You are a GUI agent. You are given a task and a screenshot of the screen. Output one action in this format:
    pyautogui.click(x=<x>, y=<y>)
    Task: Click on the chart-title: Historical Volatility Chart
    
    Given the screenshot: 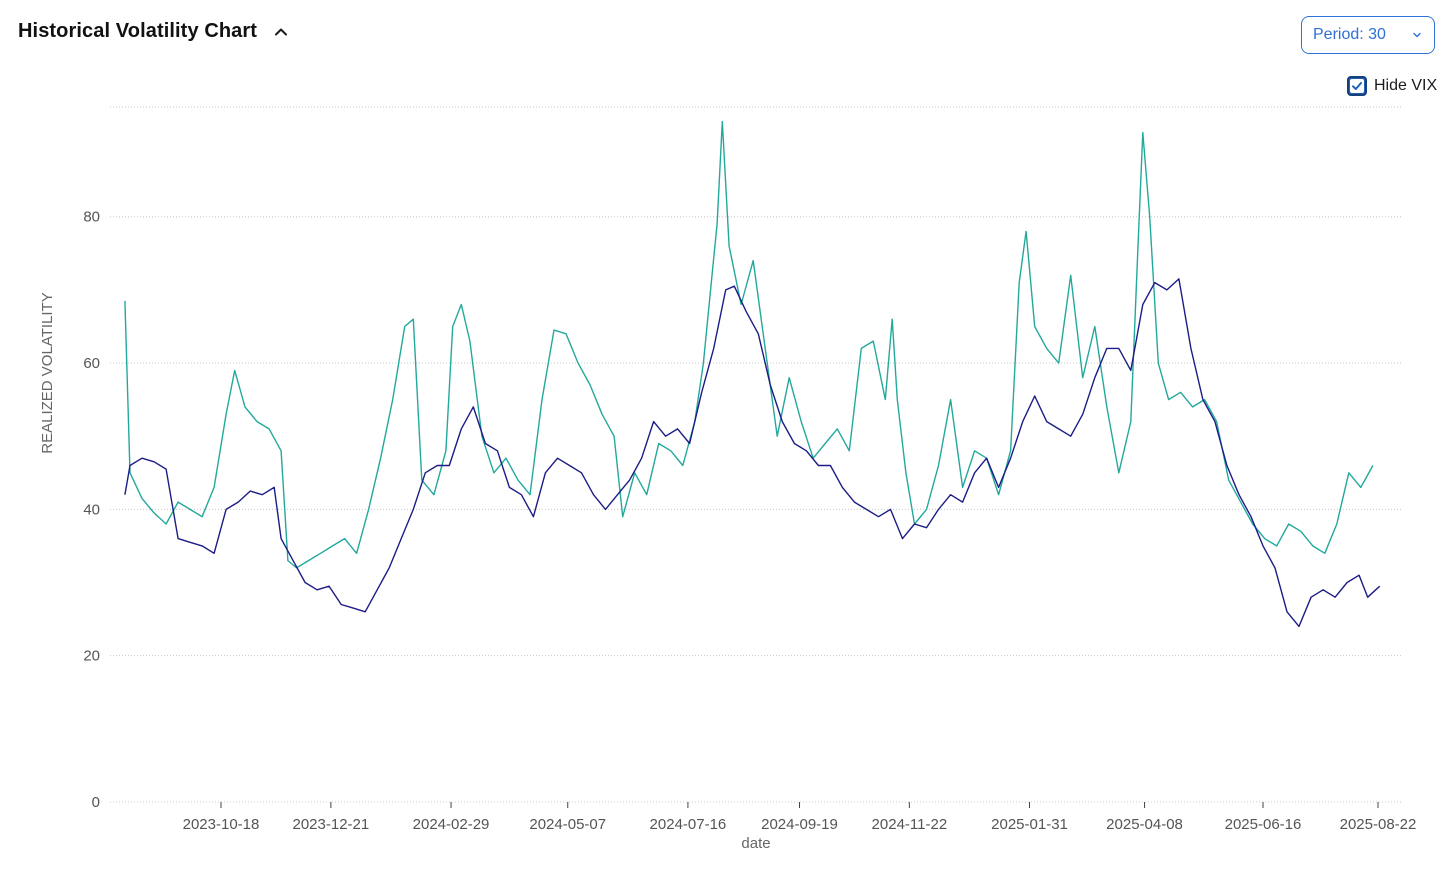 What is the action you would take?
    pyautogui.click(x=138, y=31)
    